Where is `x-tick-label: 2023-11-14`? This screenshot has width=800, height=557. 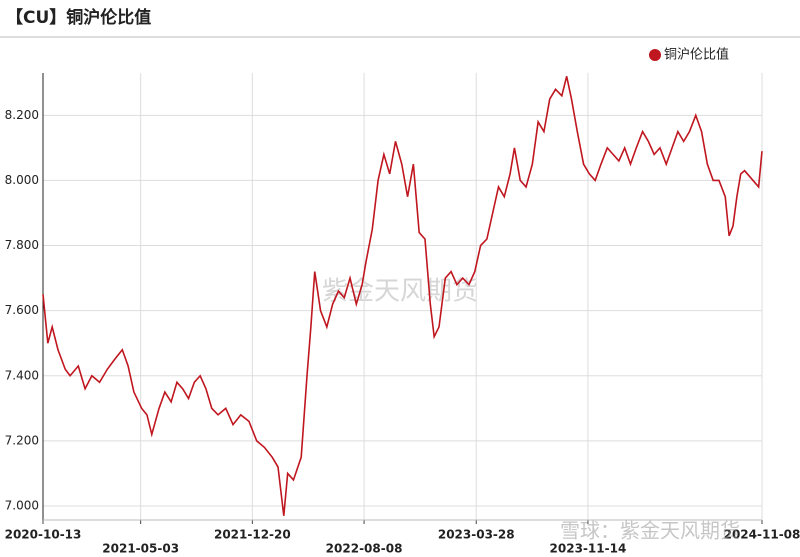 x-tick-label: 2023-11-14 is located at coordinates (588, 549).